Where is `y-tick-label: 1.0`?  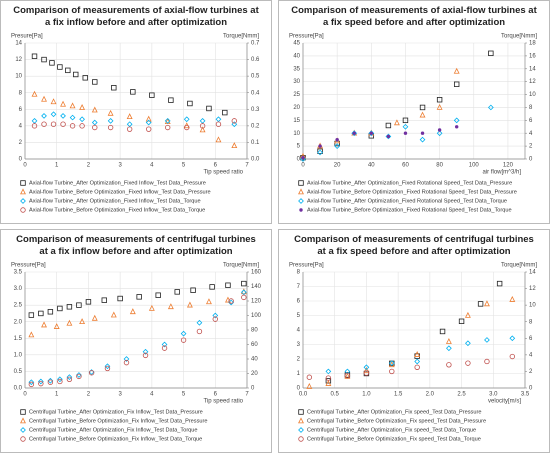
y-tick-label: 1.0 is located at coordinates (18, 355).